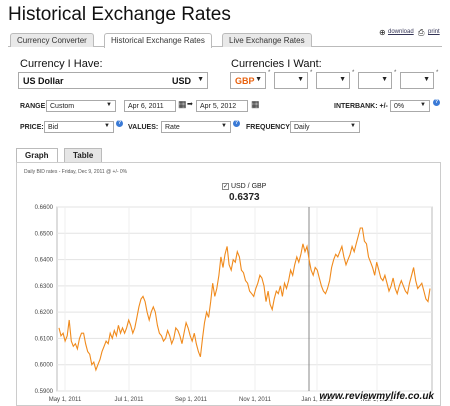 This screenshot has height=406, width=450. Describe the element at coordinates (61, 64) in the screenshot. I see `currency-have-label: Currency I Have:` at that location.